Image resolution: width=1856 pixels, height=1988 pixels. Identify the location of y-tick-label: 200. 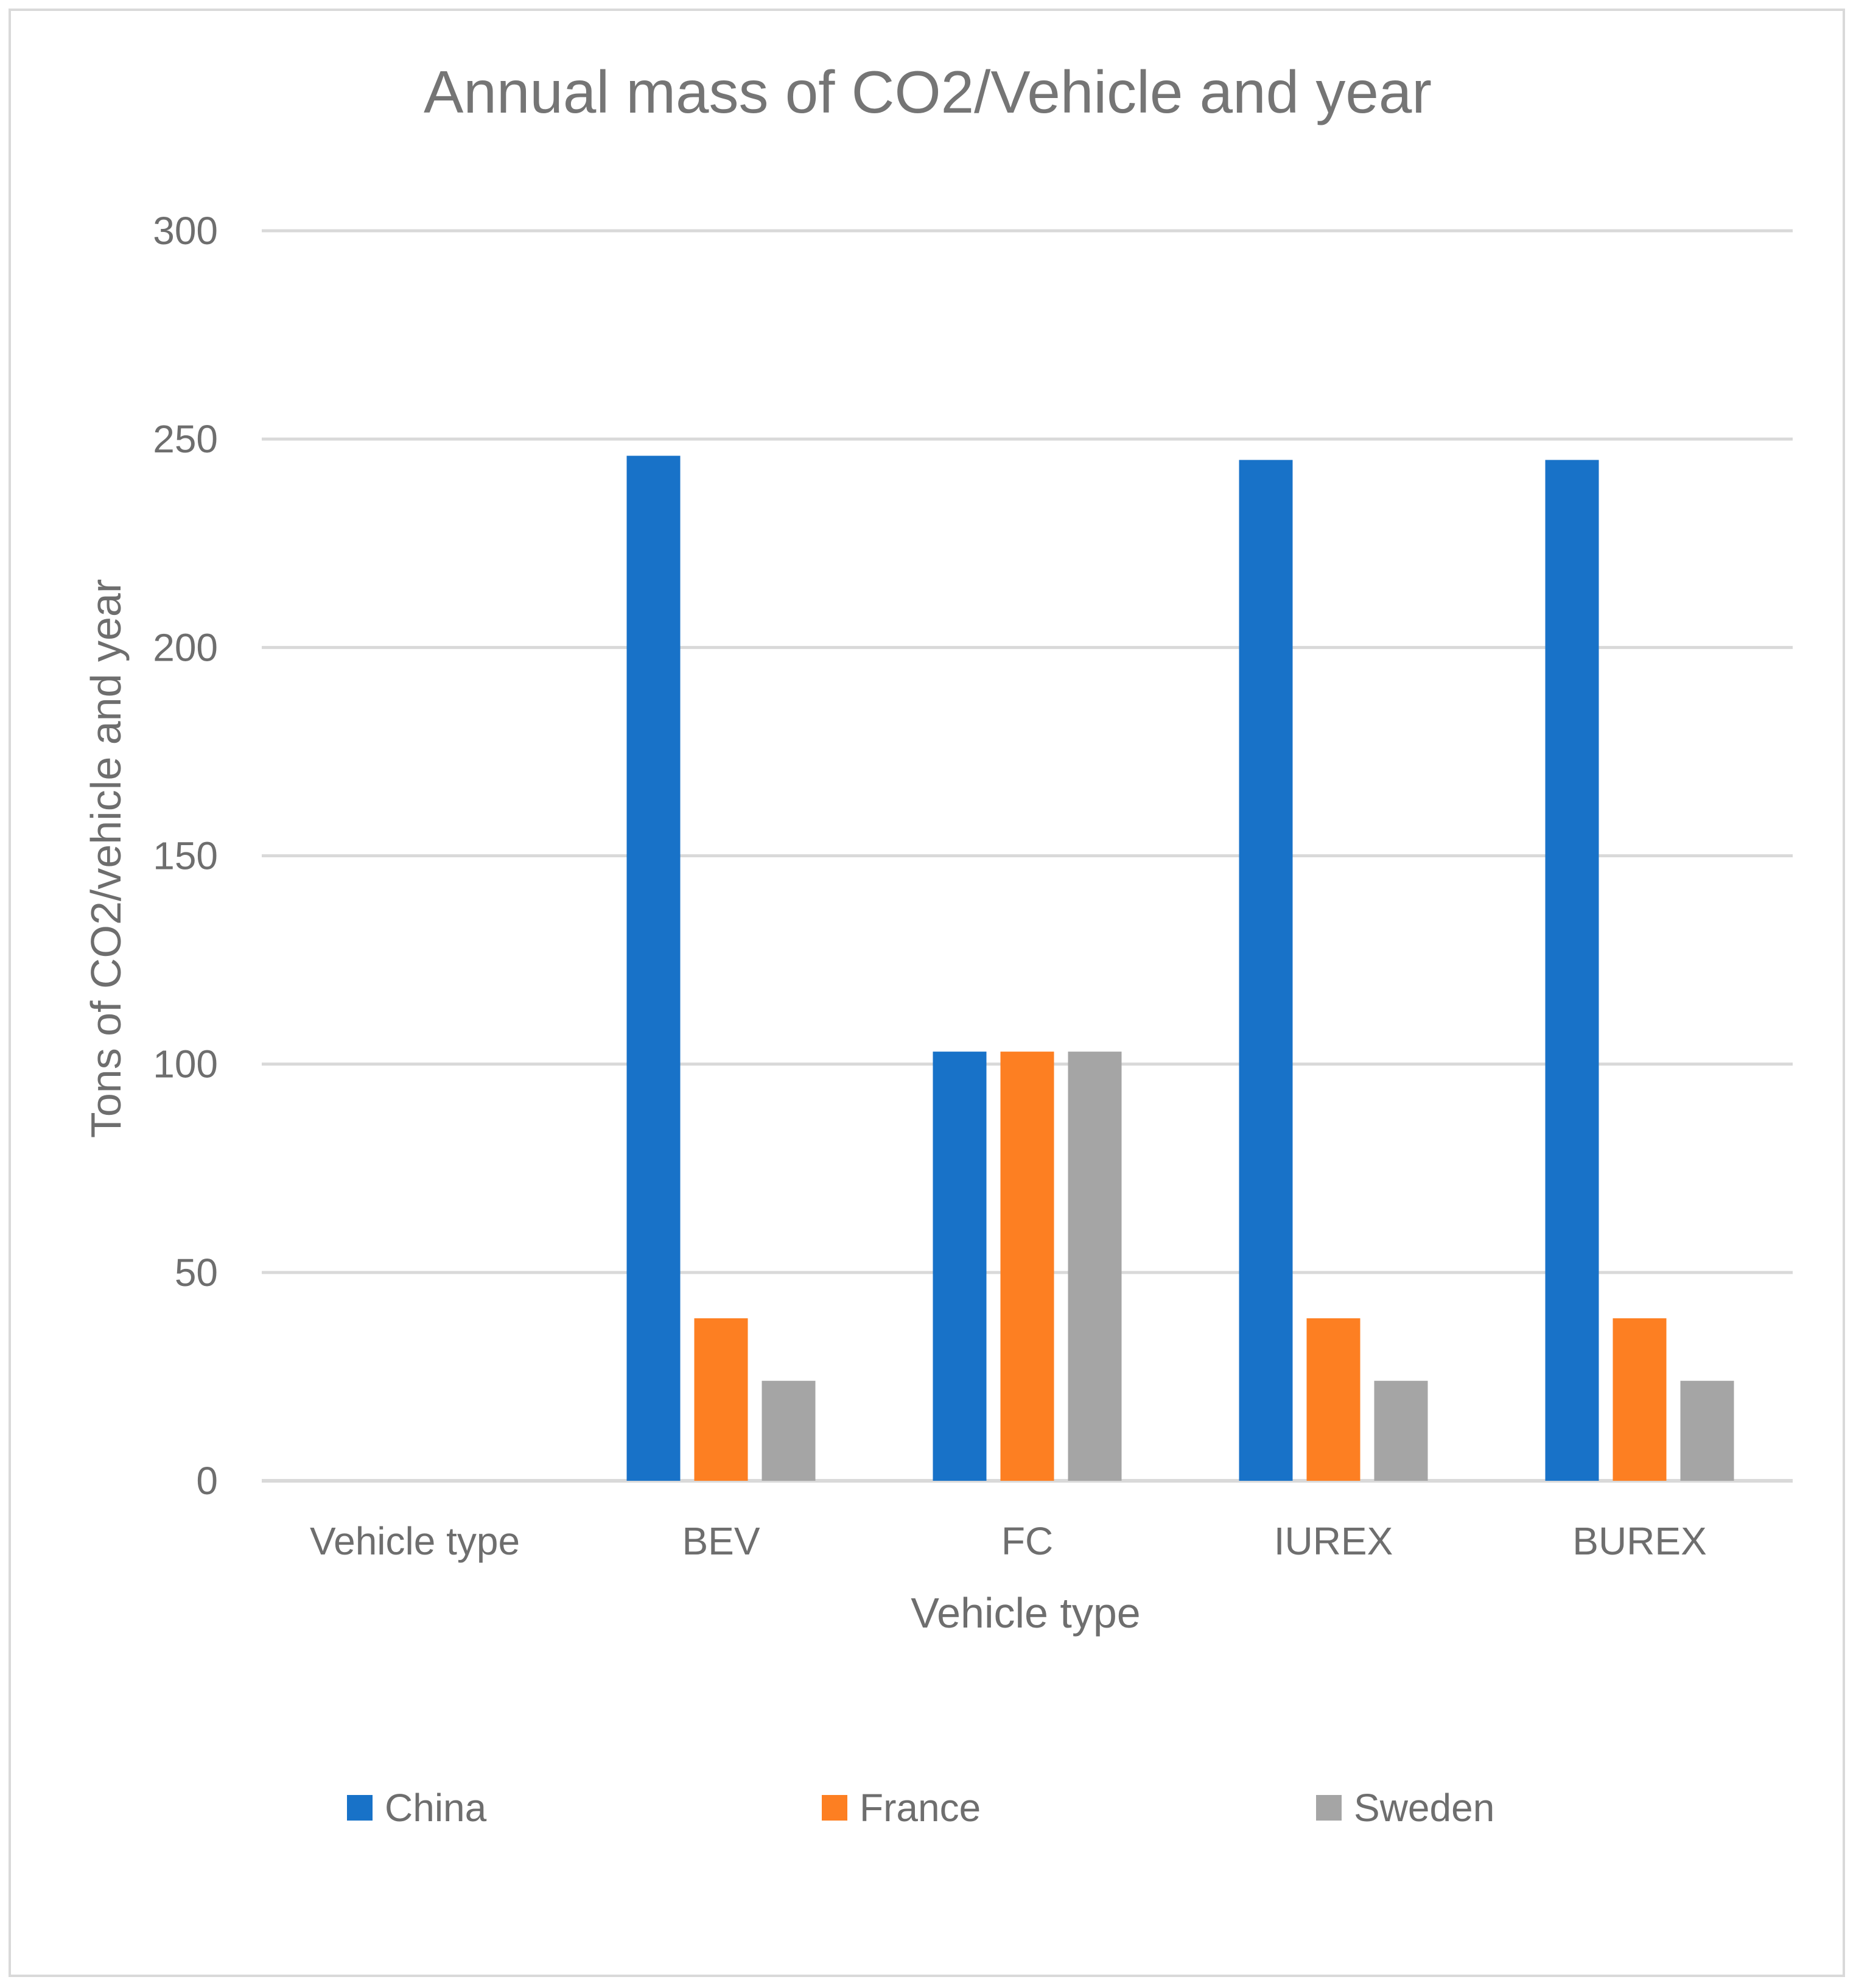
(185, 647).